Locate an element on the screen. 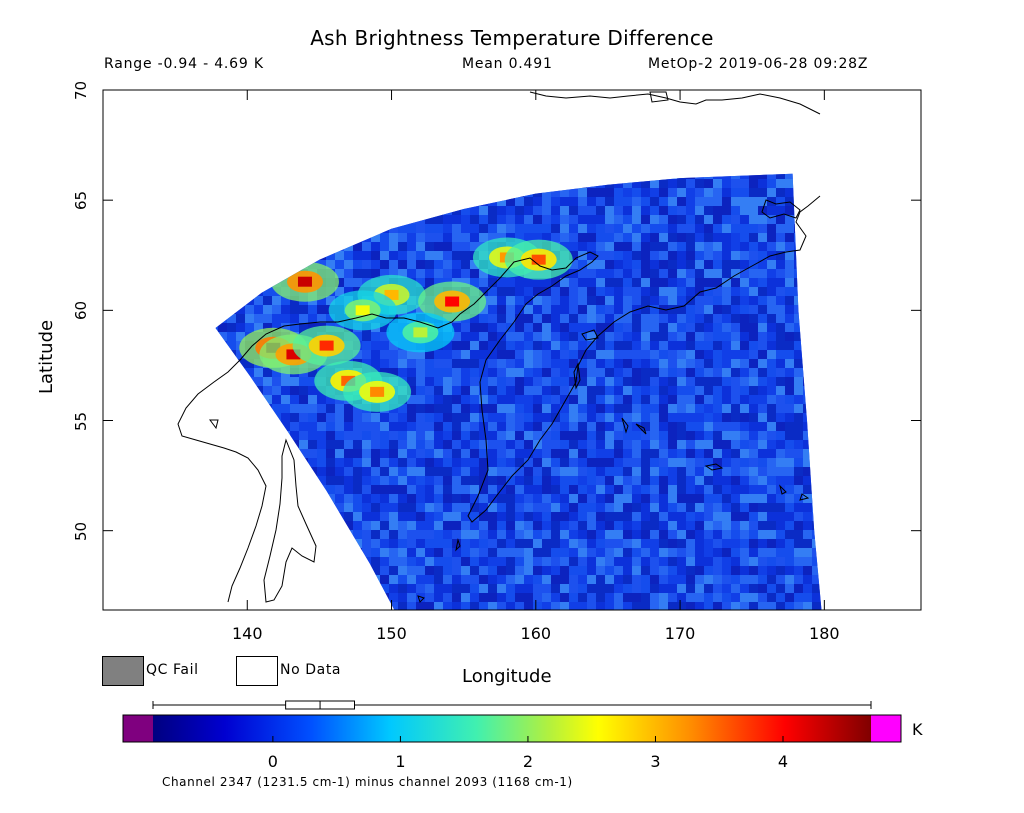  x-axis-label: Longitude is located at coordinates (507, 676).